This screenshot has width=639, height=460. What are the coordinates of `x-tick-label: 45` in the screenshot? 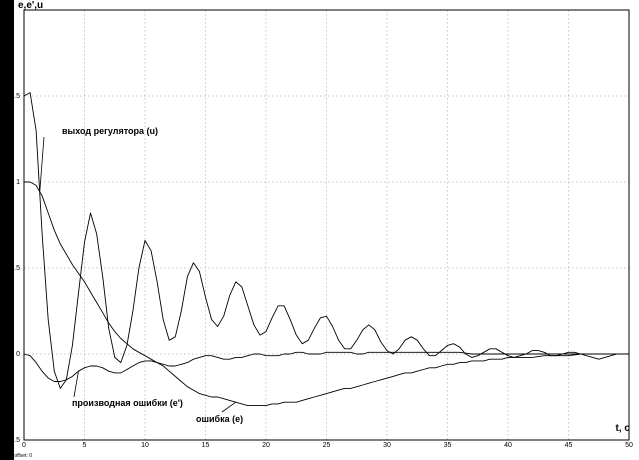 It's located at (569, 445).